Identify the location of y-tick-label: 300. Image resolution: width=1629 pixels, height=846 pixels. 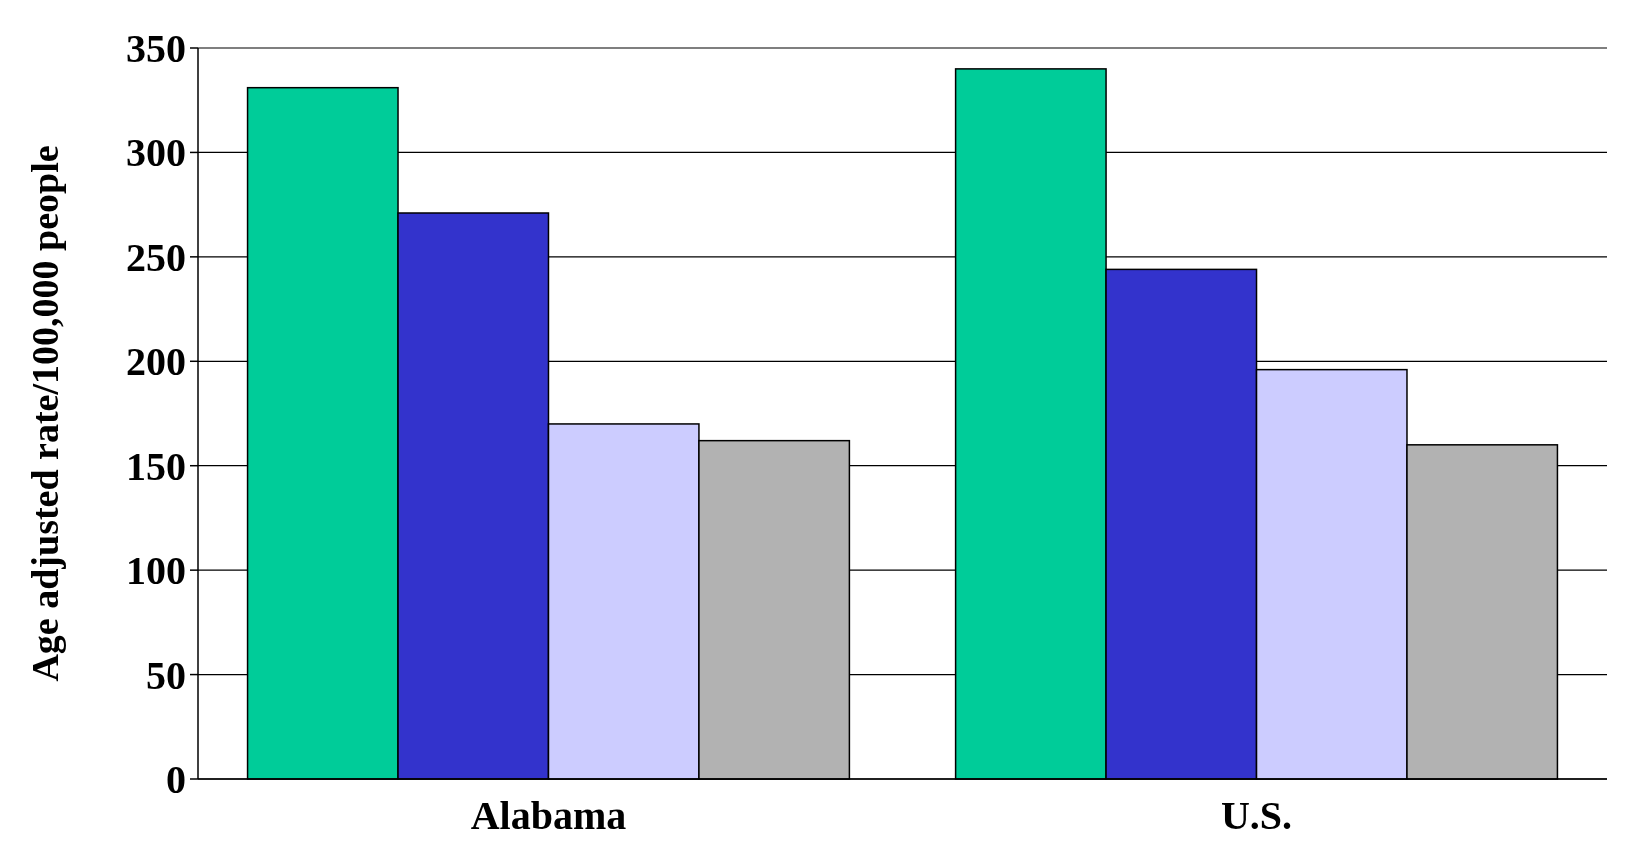
(156, 153).